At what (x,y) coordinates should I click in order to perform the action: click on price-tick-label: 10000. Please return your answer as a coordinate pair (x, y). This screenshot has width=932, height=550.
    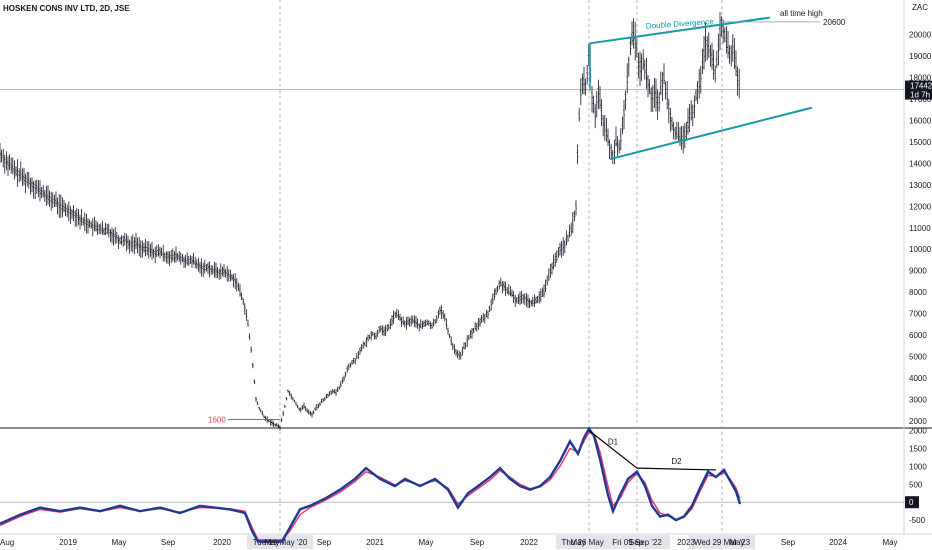
    Looking at the image, I should click on (920, 249).